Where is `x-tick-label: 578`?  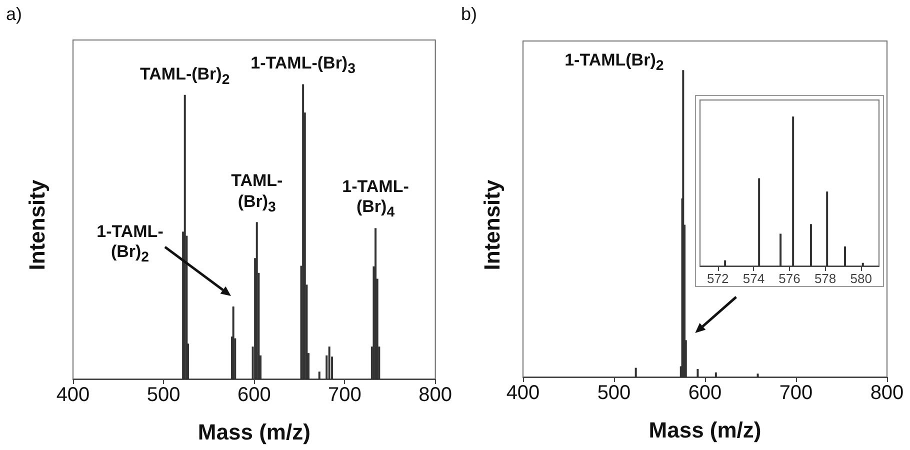 x-tick-label: 578 is located at coordinates (825, 278).